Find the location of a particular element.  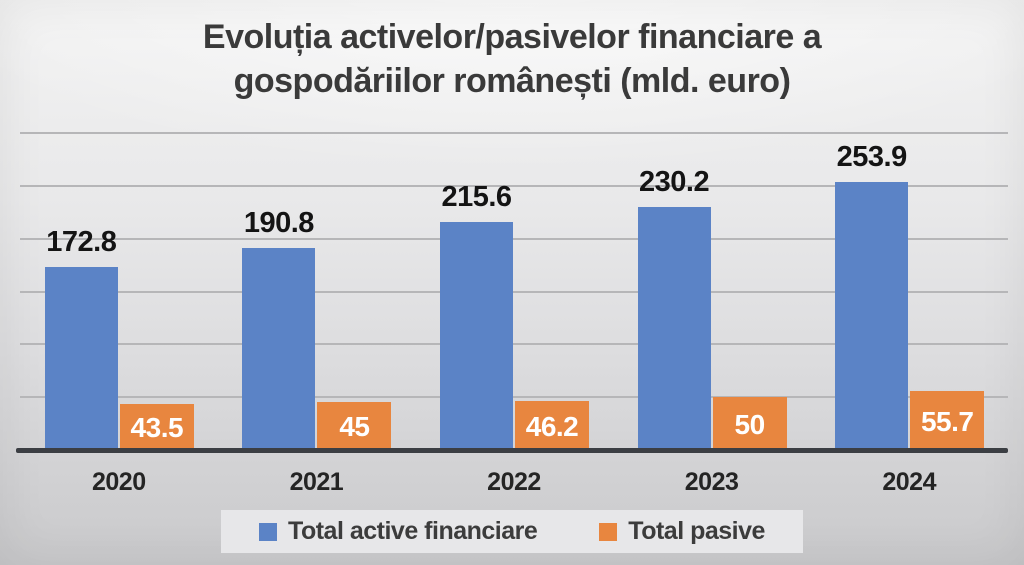

x-axis-label-2022: 2022 is located at coordinates (514, 482).